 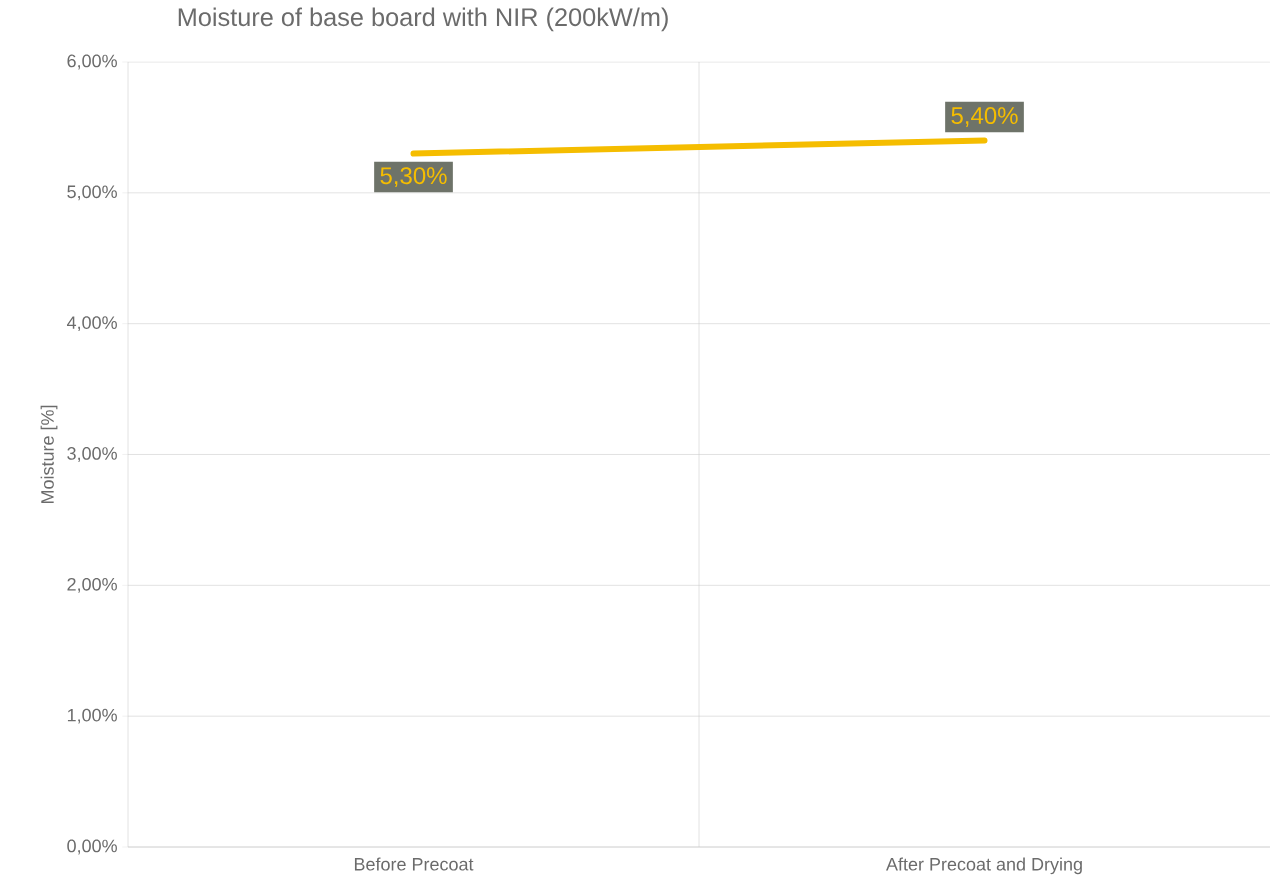 I want to click on x-tick-label: After Precoat and Drying, so click(x=984, y=866).